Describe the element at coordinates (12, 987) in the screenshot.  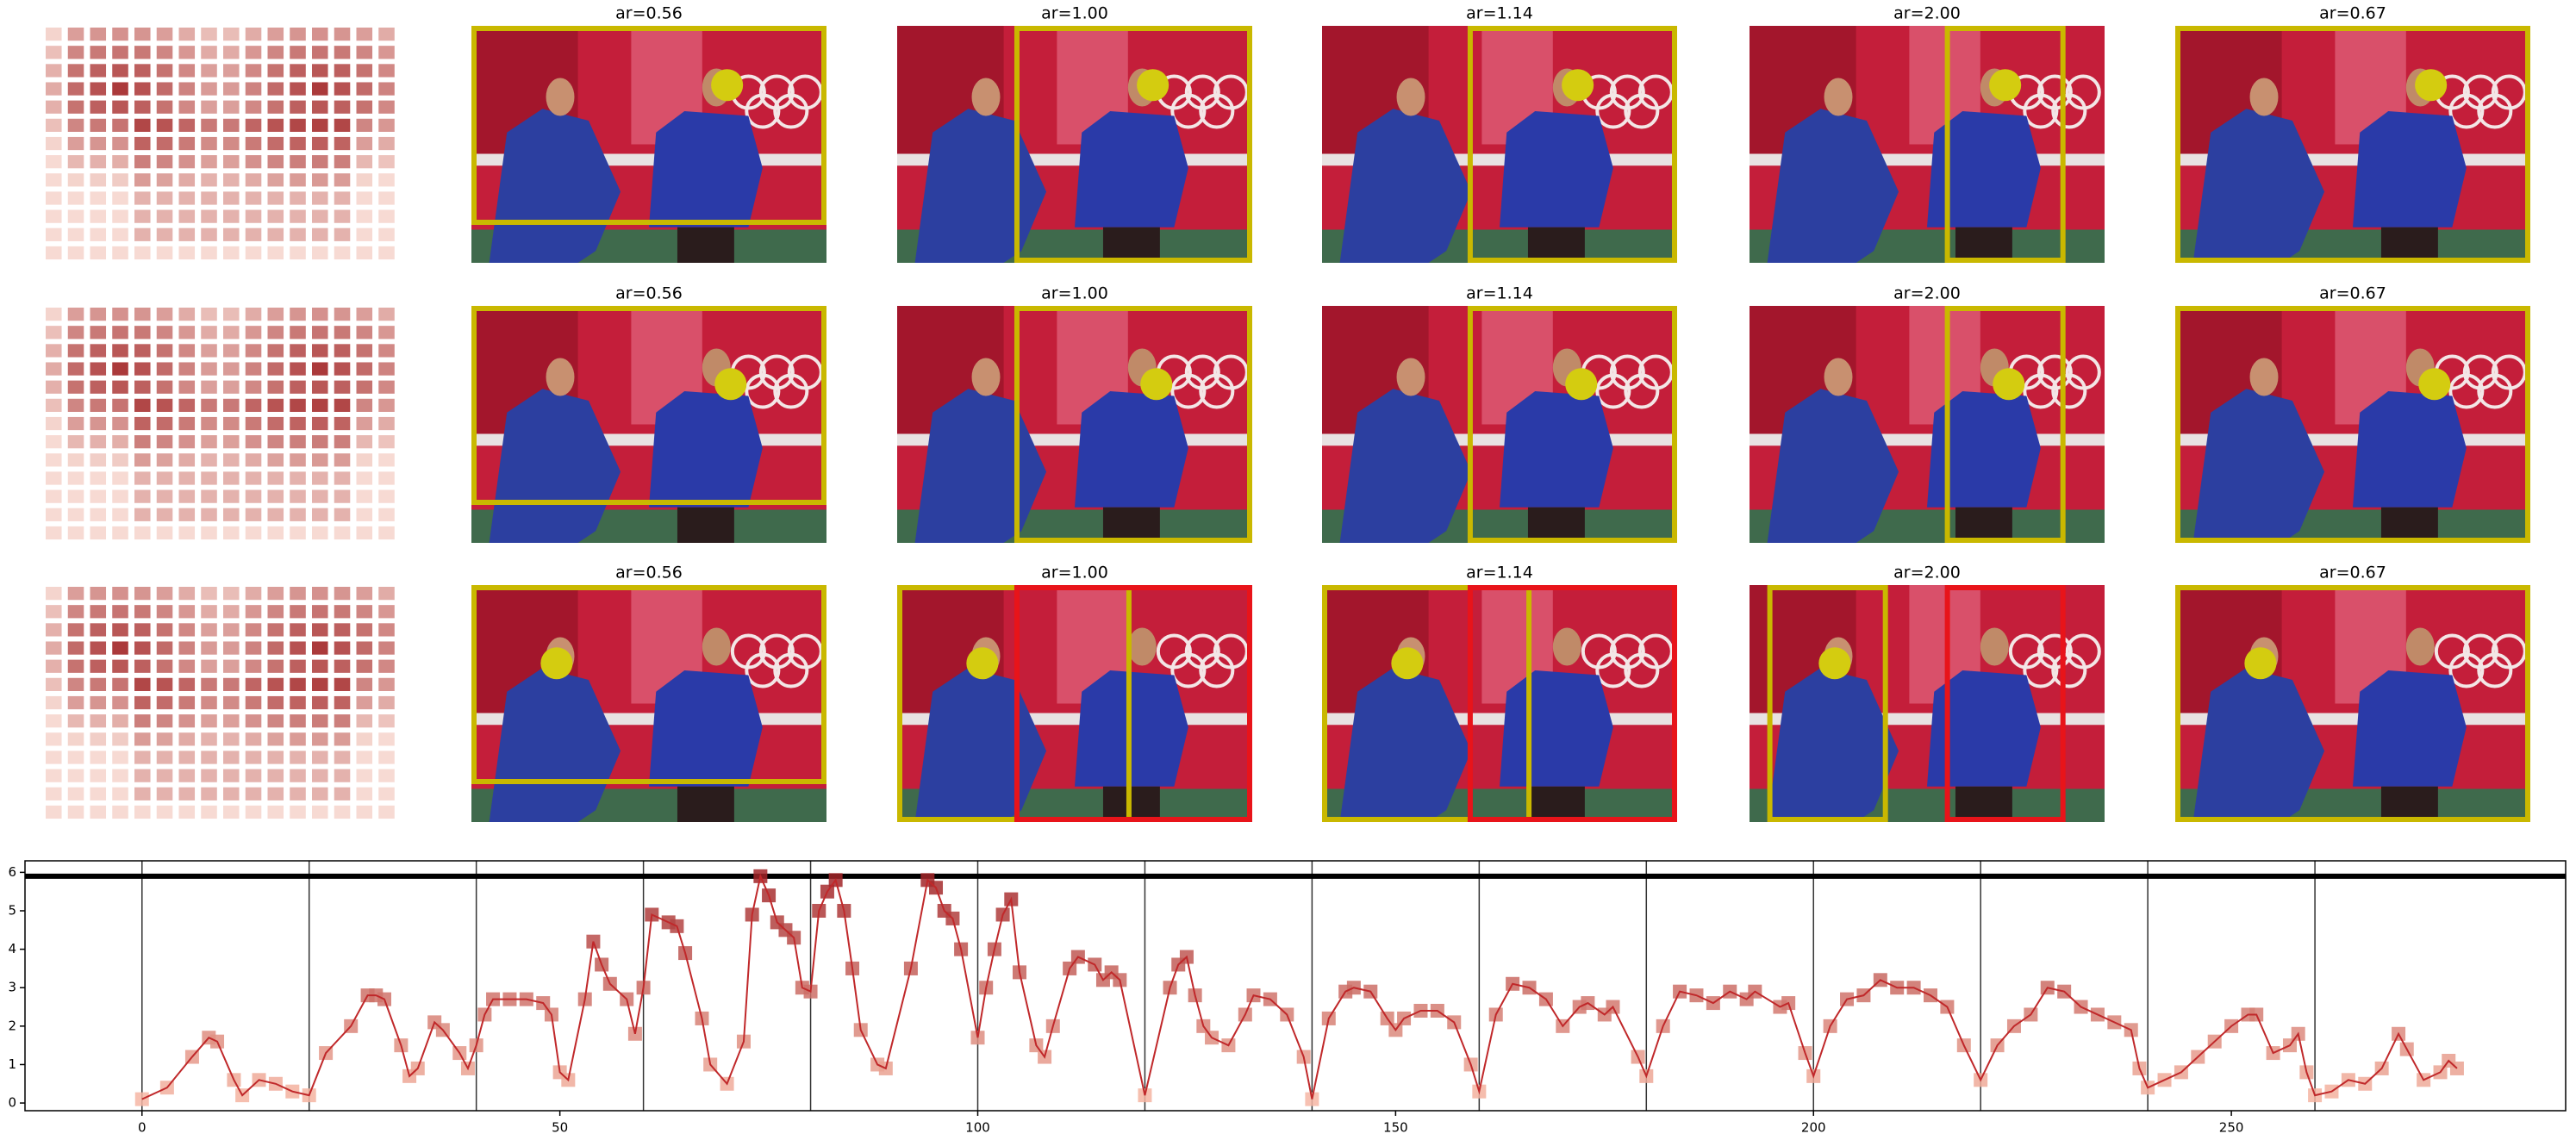
I see `y-tick-label: 3` at that location.